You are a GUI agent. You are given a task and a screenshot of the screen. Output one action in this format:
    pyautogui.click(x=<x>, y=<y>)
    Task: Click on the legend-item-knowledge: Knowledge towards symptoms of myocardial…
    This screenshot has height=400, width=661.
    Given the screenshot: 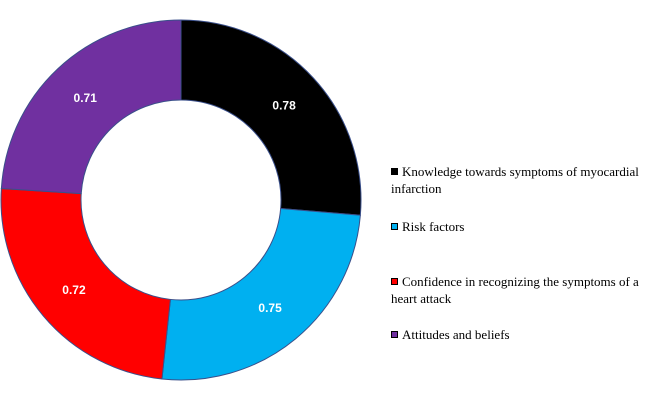 What is the action you would take?
    pyautogui.click(x=525, y=180)
    